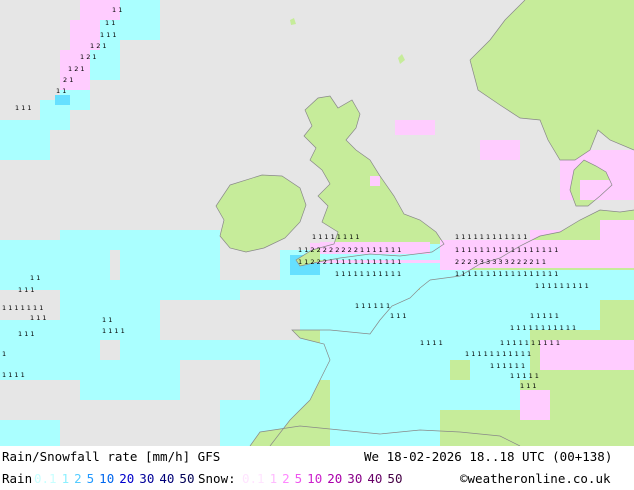 Image resolution: width=634 pixels, height=490 pixels. I want to click on rain-legend: 0.1 1 2 5 10 20 30 40 50, so click(116, 478).